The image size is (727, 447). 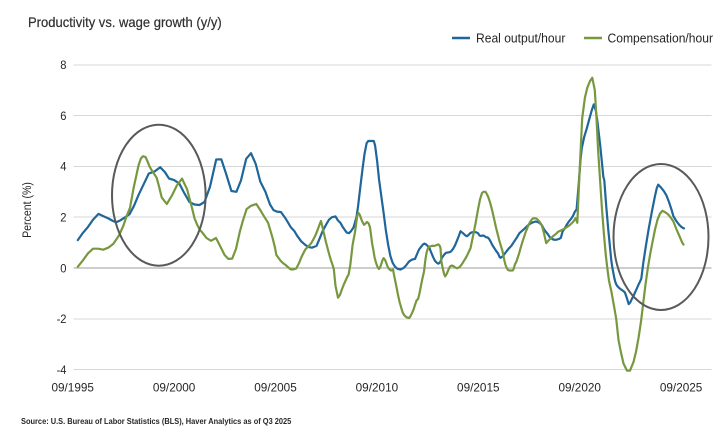 I want to click on svg-text: 8, so click(x=63, y=66).